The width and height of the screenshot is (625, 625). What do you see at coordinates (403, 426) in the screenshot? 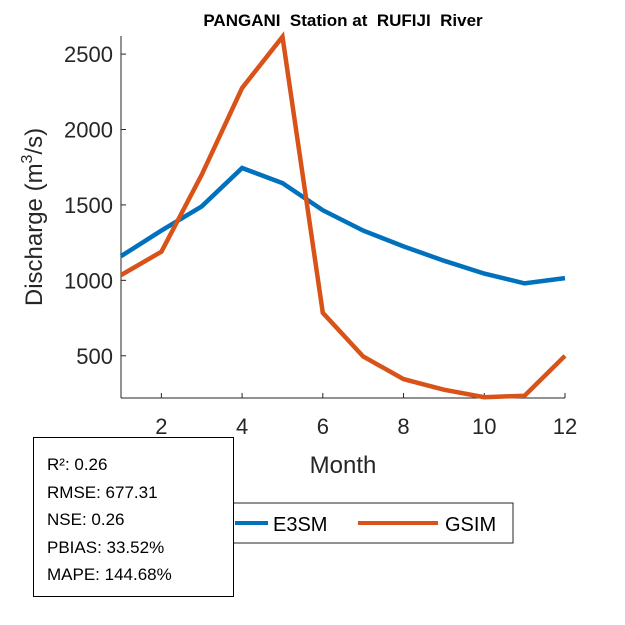
I see `x-tick-label: 8` at bounding box center [403, 426].